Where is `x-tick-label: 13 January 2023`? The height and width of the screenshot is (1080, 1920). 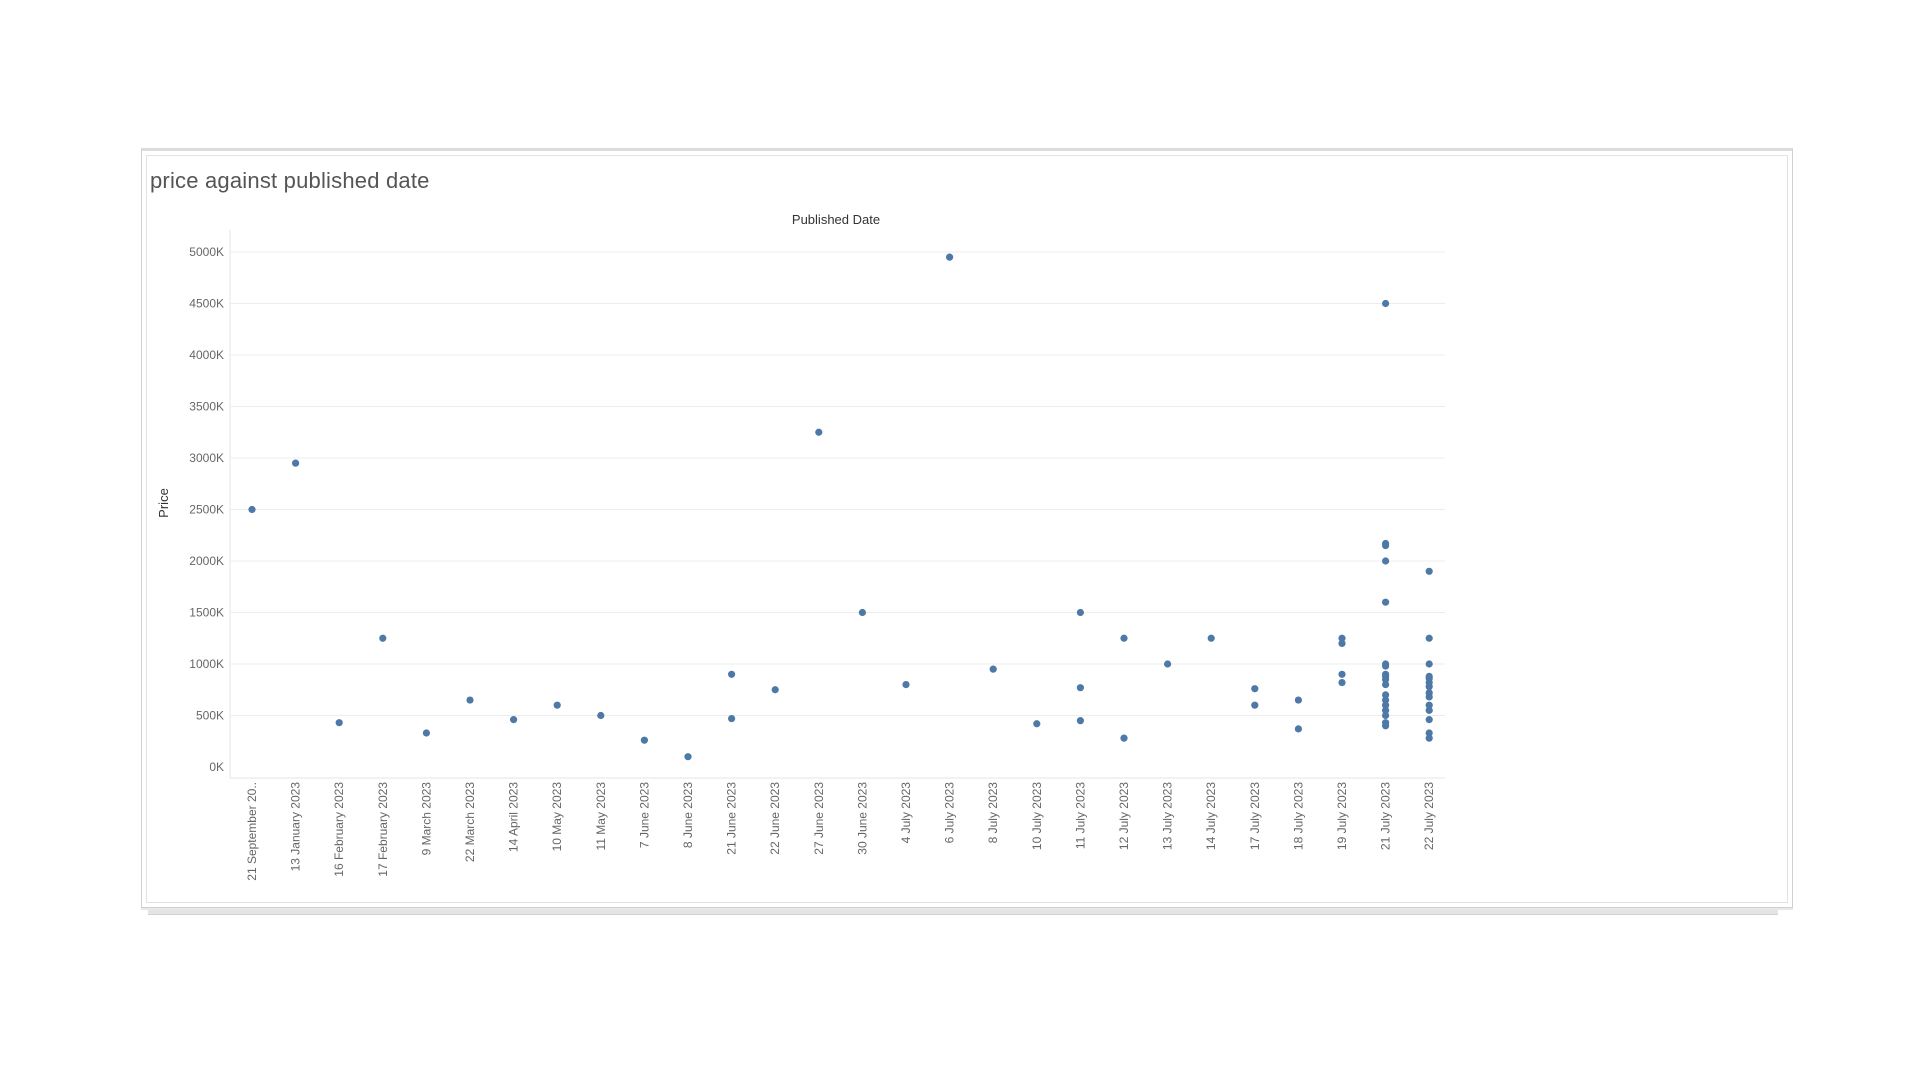 x-tick-label: 13 January 2023 is located at coordinates (296, 827).